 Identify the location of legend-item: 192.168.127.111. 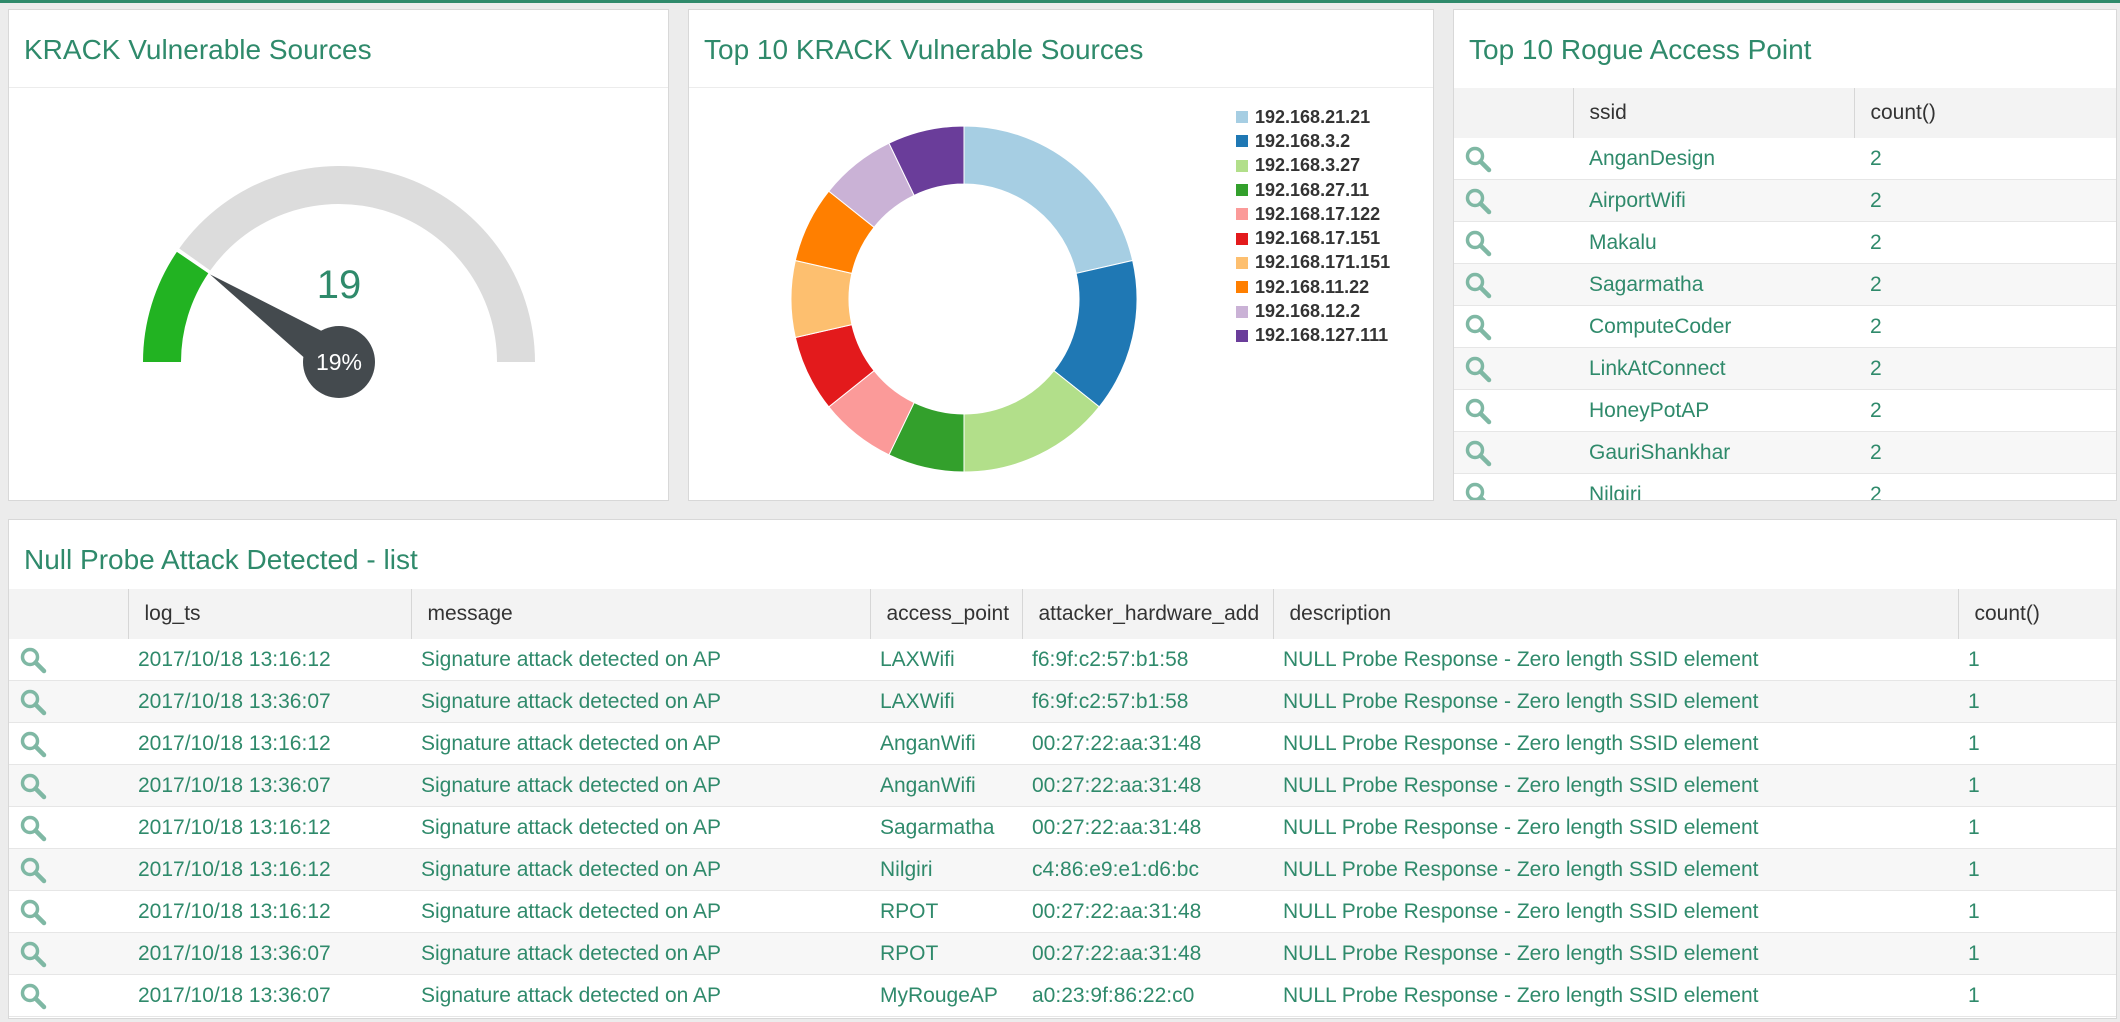
(1313, 336).